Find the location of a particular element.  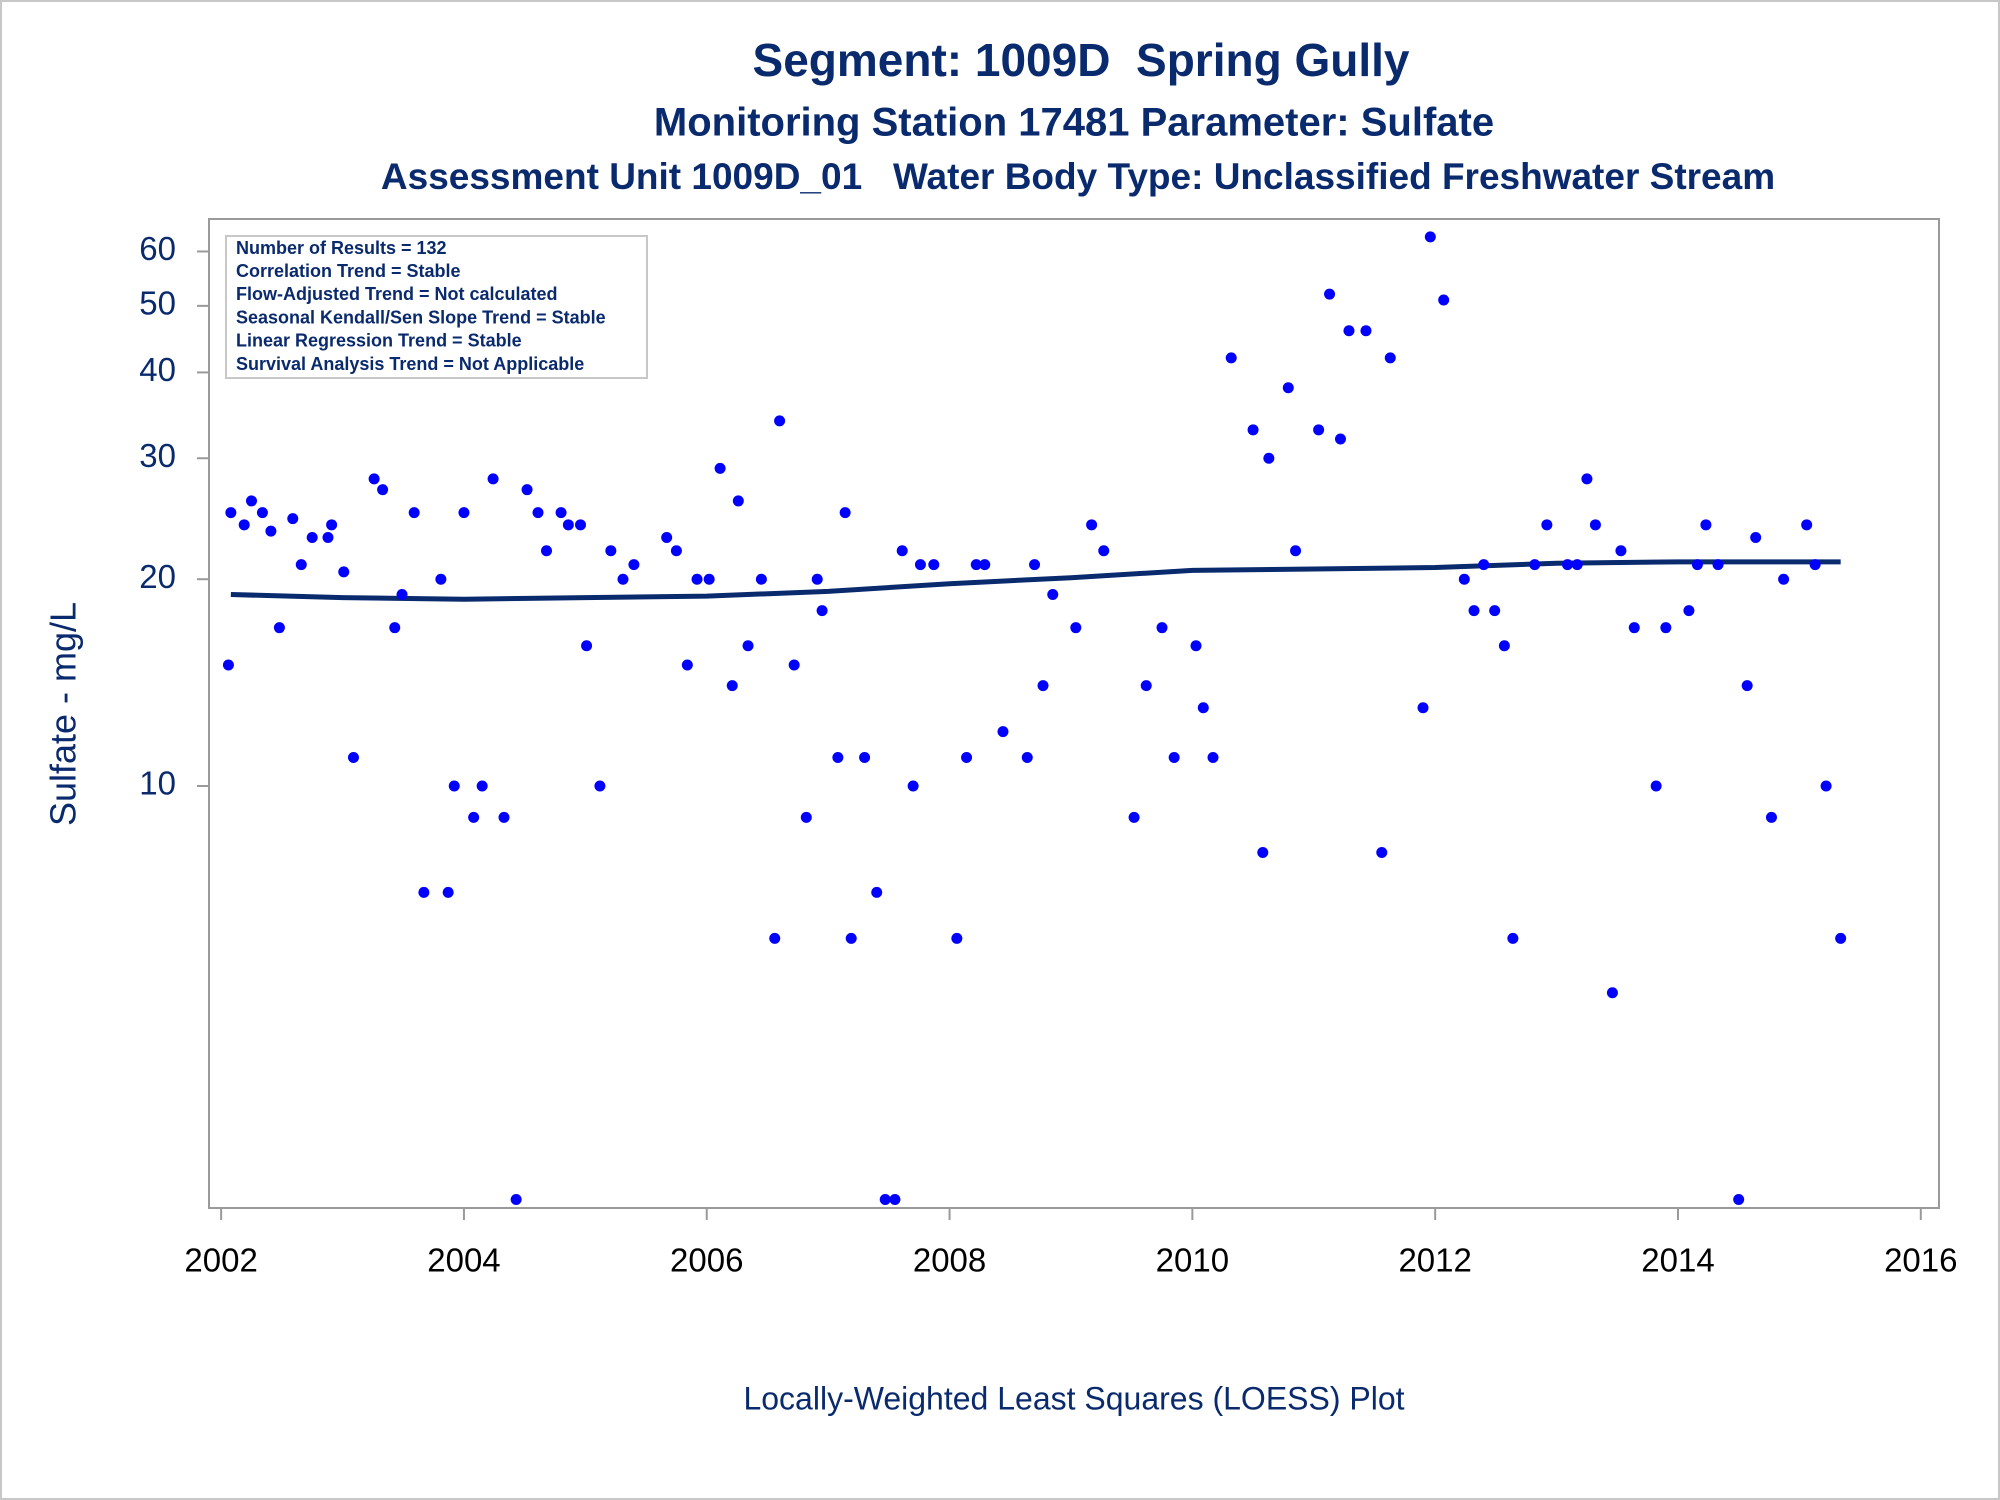

stats-line: Flow-Adjusted Trend = Not calculated is located at coordinates (397, 294).